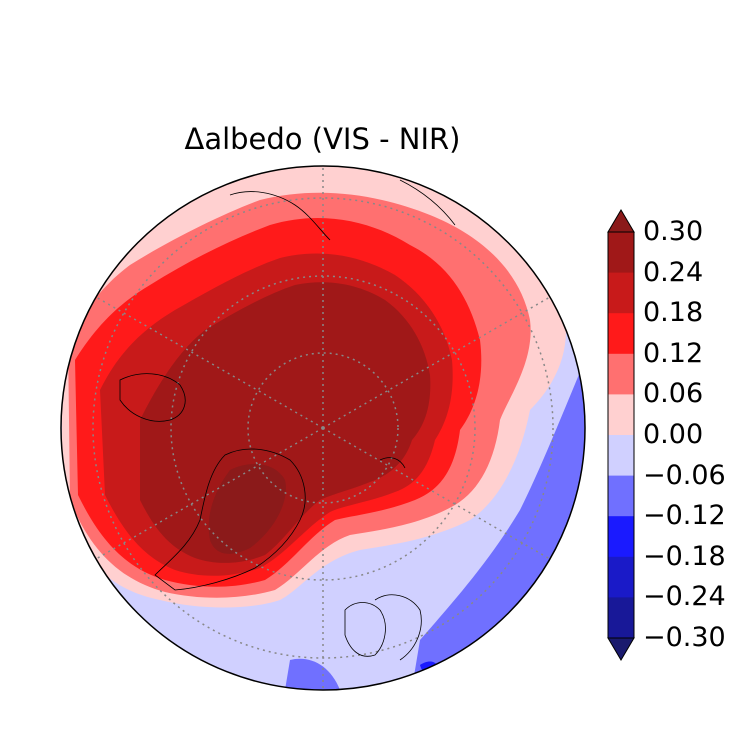 The height and width of the screenshot is (750, 750). Describe the element at coordinates (684, 597) in the screenshot. I see `colorbar-tick-label: −0.24` at that location.